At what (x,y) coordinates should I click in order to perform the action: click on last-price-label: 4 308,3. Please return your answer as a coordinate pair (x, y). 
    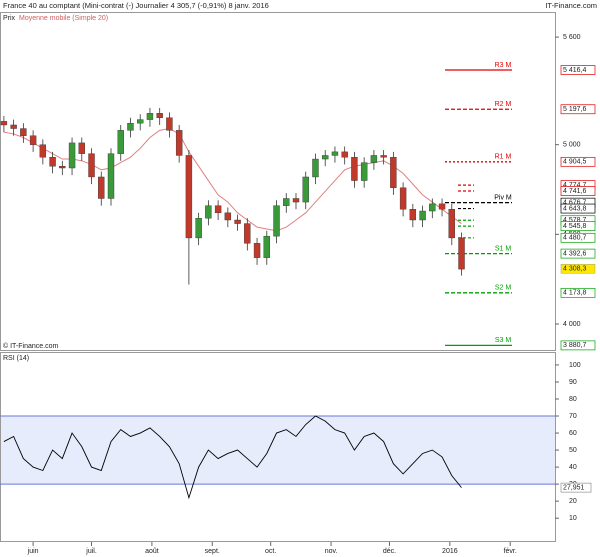
    Looking at the image, I should click on (574, 269).